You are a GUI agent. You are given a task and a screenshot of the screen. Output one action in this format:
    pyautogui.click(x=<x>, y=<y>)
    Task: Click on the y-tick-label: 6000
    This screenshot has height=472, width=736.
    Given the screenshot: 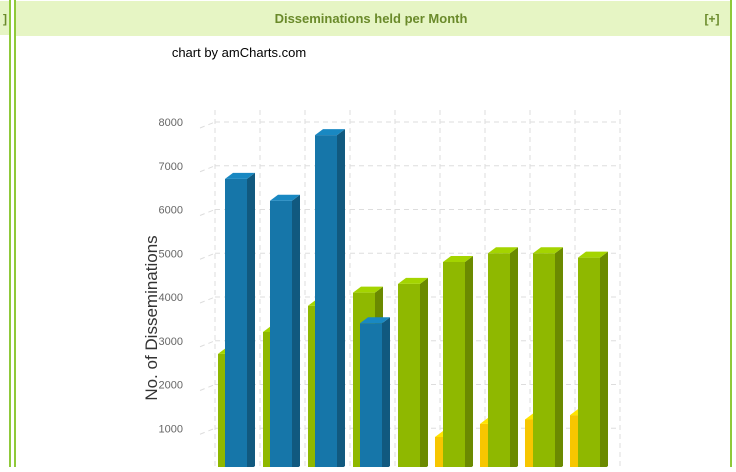 What is the action you would take?
    pyautogui.click(x=171, y=211)
    